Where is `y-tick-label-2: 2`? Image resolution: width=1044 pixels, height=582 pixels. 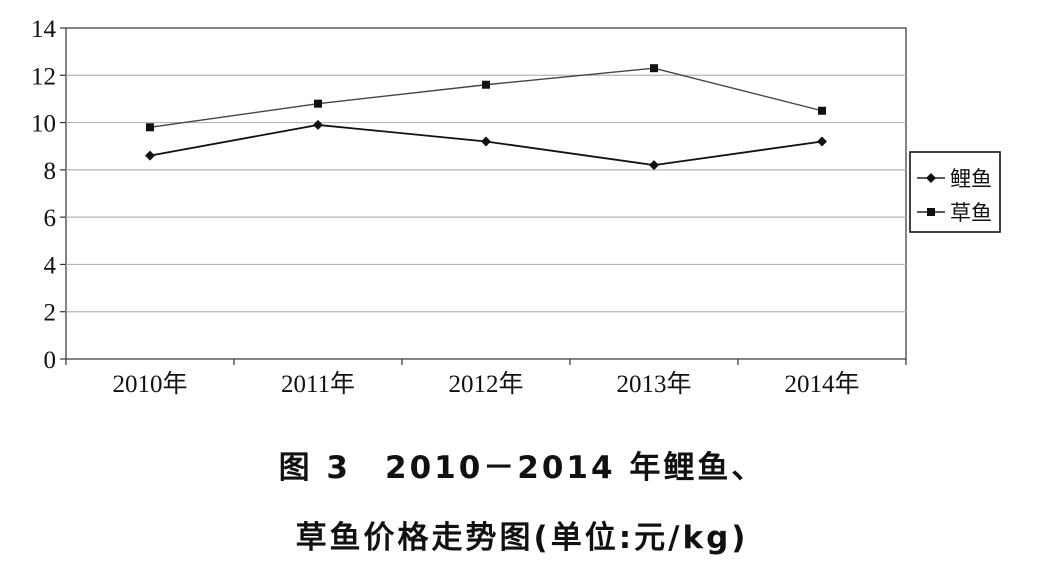
y-tick-label-2: 2 is located at coordinates (50, 313).